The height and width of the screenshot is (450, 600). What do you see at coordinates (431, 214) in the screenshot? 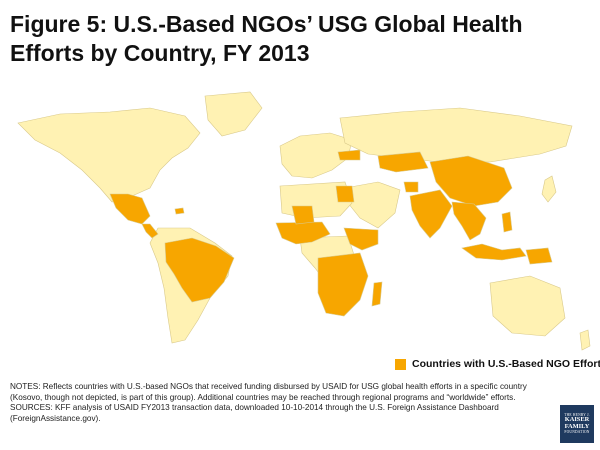
I see `india-region` at bounding box center [431, 214].